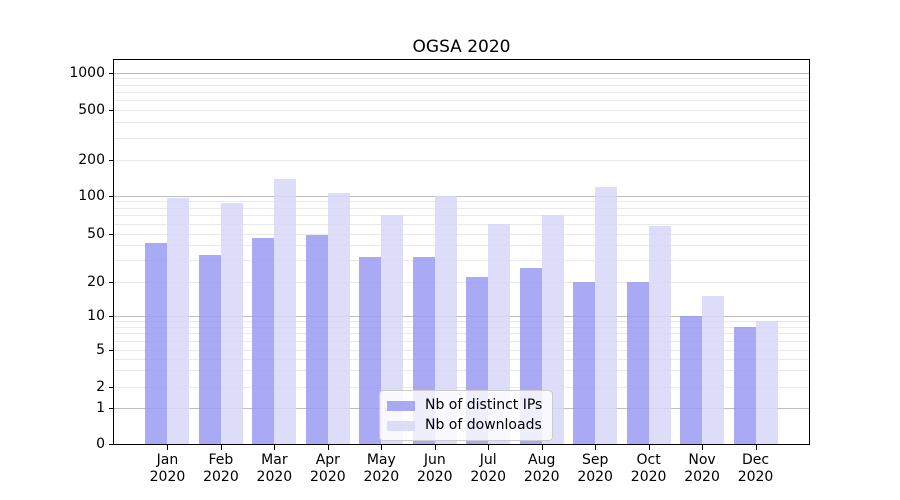  Describe the element at coordinates (595, 468) in the screenshot. I see `x-tick-label: Sep 2020` at that location.